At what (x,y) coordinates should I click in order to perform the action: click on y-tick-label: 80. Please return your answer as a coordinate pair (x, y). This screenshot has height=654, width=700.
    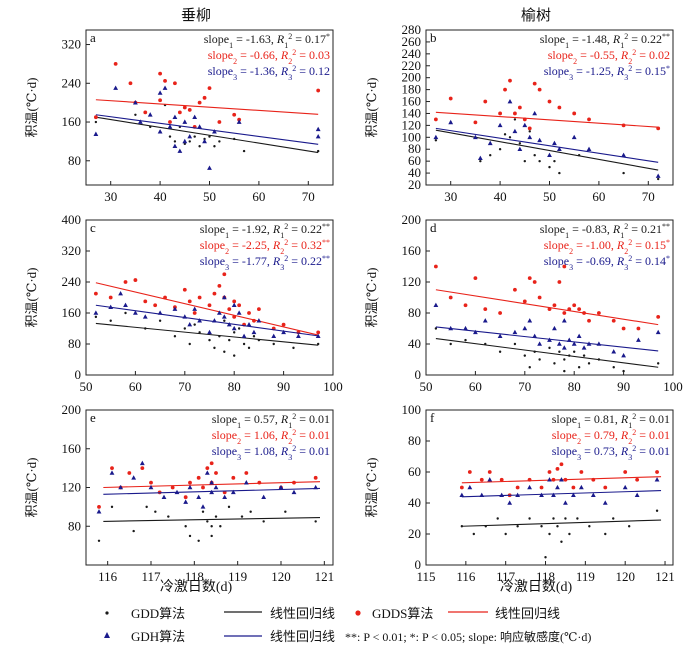
    Looking at the image, I should click on (74, 160).